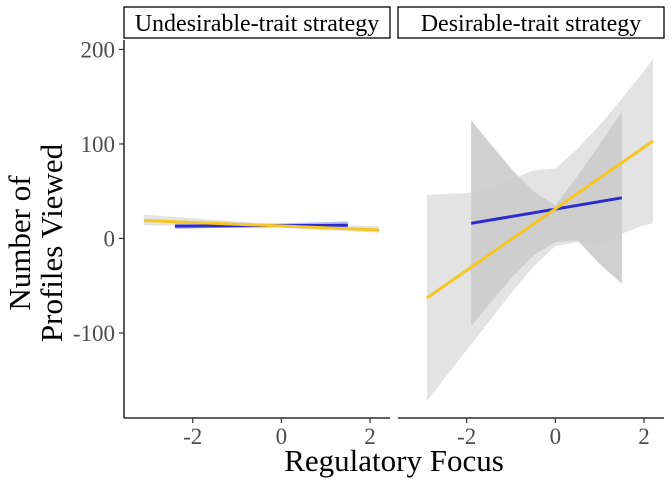 The height and width of the screenshot is (480, 672). What do you see at coordinates (94, 333) in the screenshot?
I see `y-tick-label: -100` at bounding box center [94, 333].